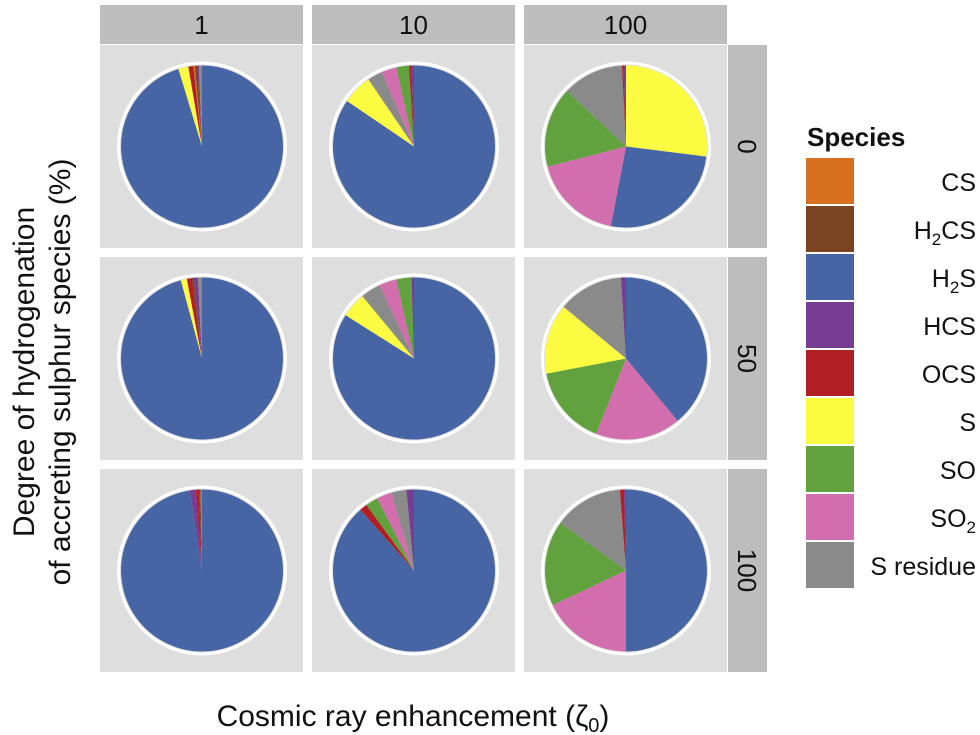  What do you see at coordinates (604, 716) in the screenshot?
I see `x-axis-title-close: )` at bounding box center [604, 716].